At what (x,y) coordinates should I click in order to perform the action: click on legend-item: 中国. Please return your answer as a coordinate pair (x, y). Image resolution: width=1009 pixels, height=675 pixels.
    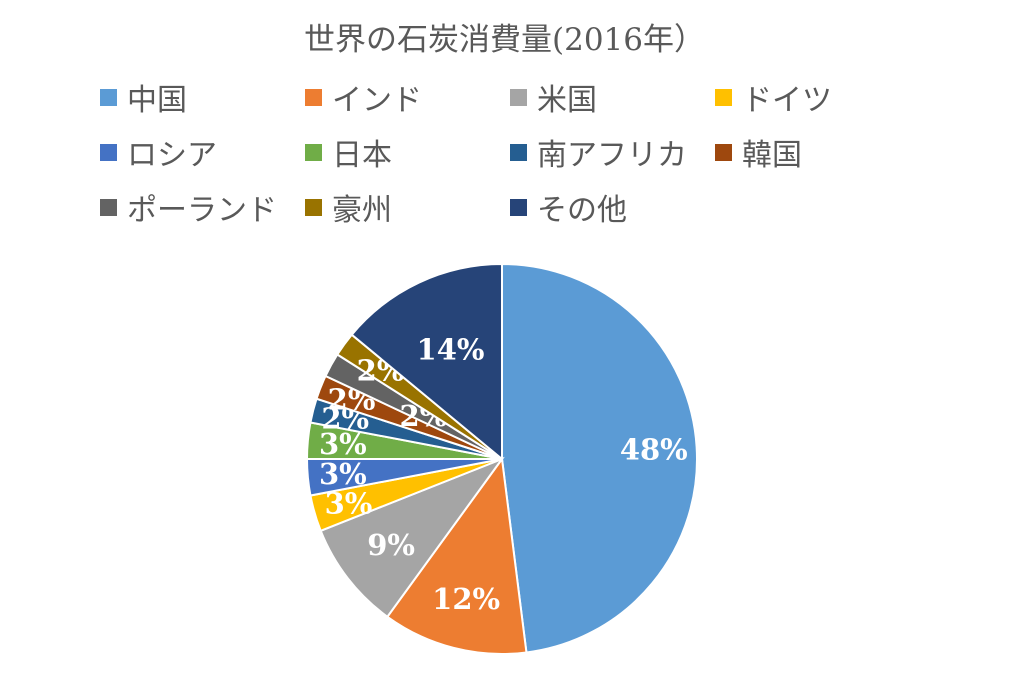
    Looking at the image, I should click on (202, 98).